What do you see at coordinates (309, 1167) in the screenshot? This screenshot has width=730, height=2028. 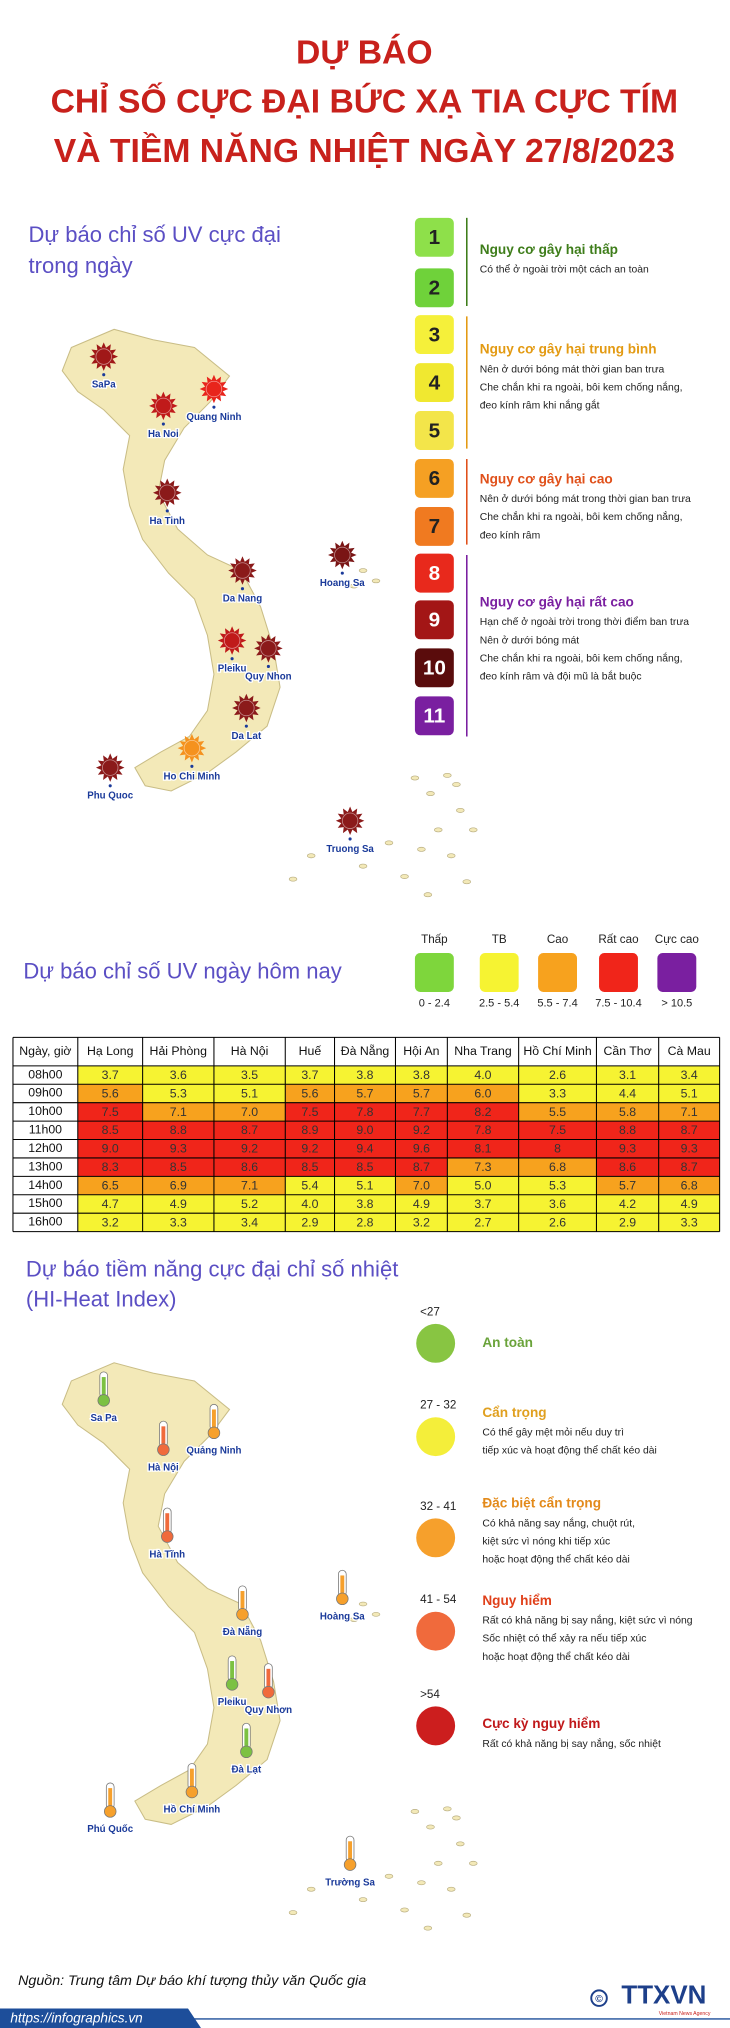 I see `table-value: 8.5` at bounding box center [309, 1167].